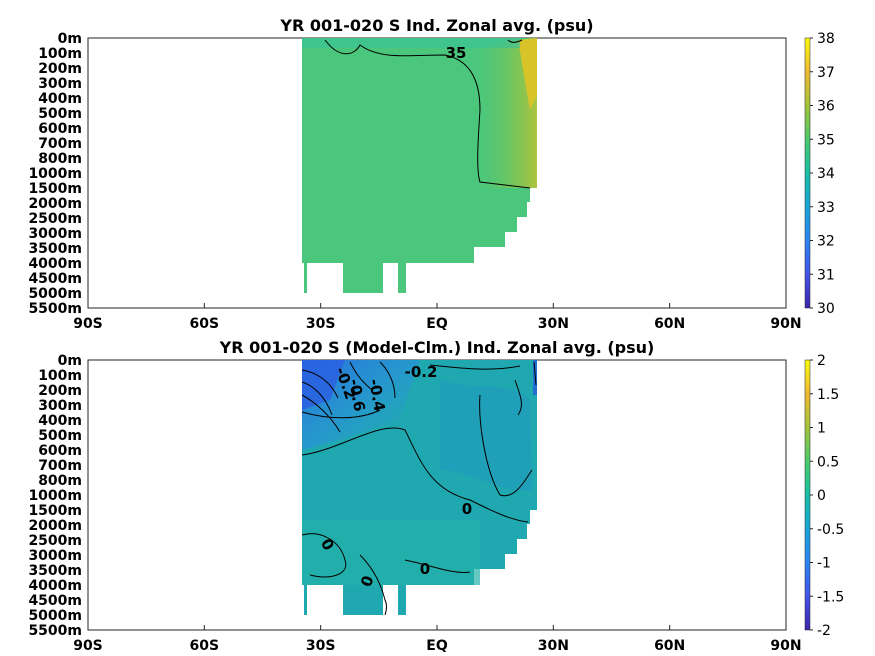 The image size is (875, 656). Describe the element at coordinates (821, 496) in the screenshot. I see `colorbar-tick-label: 0` at that location.